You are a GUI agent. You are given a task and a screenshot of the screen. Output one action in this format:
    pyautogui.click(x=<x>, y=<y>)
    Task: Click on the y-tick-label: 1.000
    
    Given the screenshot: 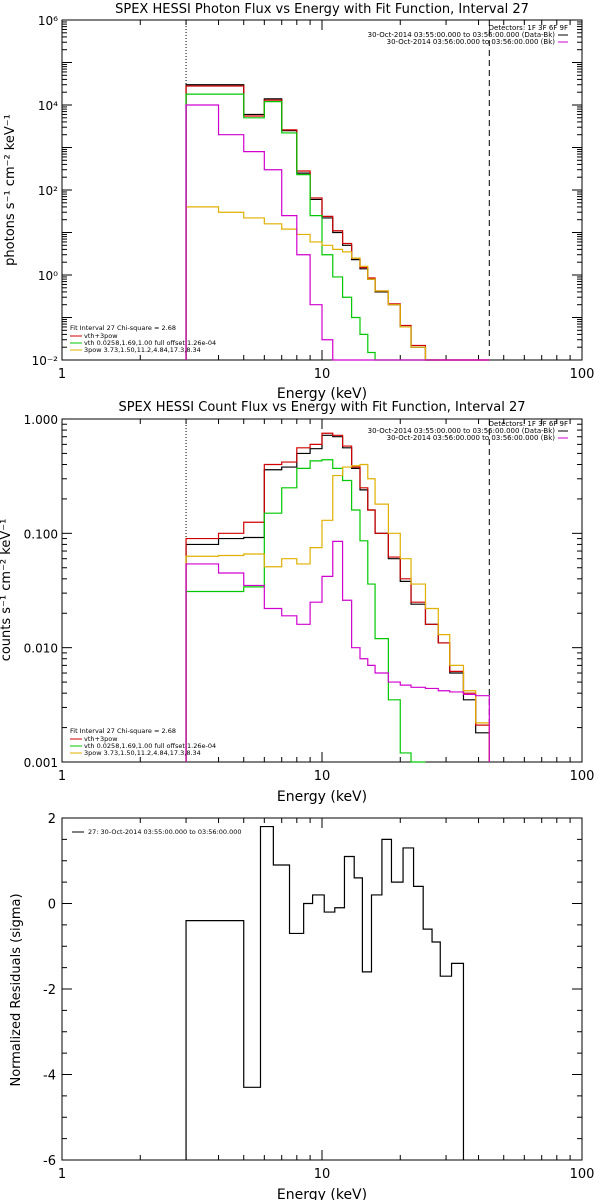 What is the action you would take?
    pyautogui.click(x=41, y=420)
    